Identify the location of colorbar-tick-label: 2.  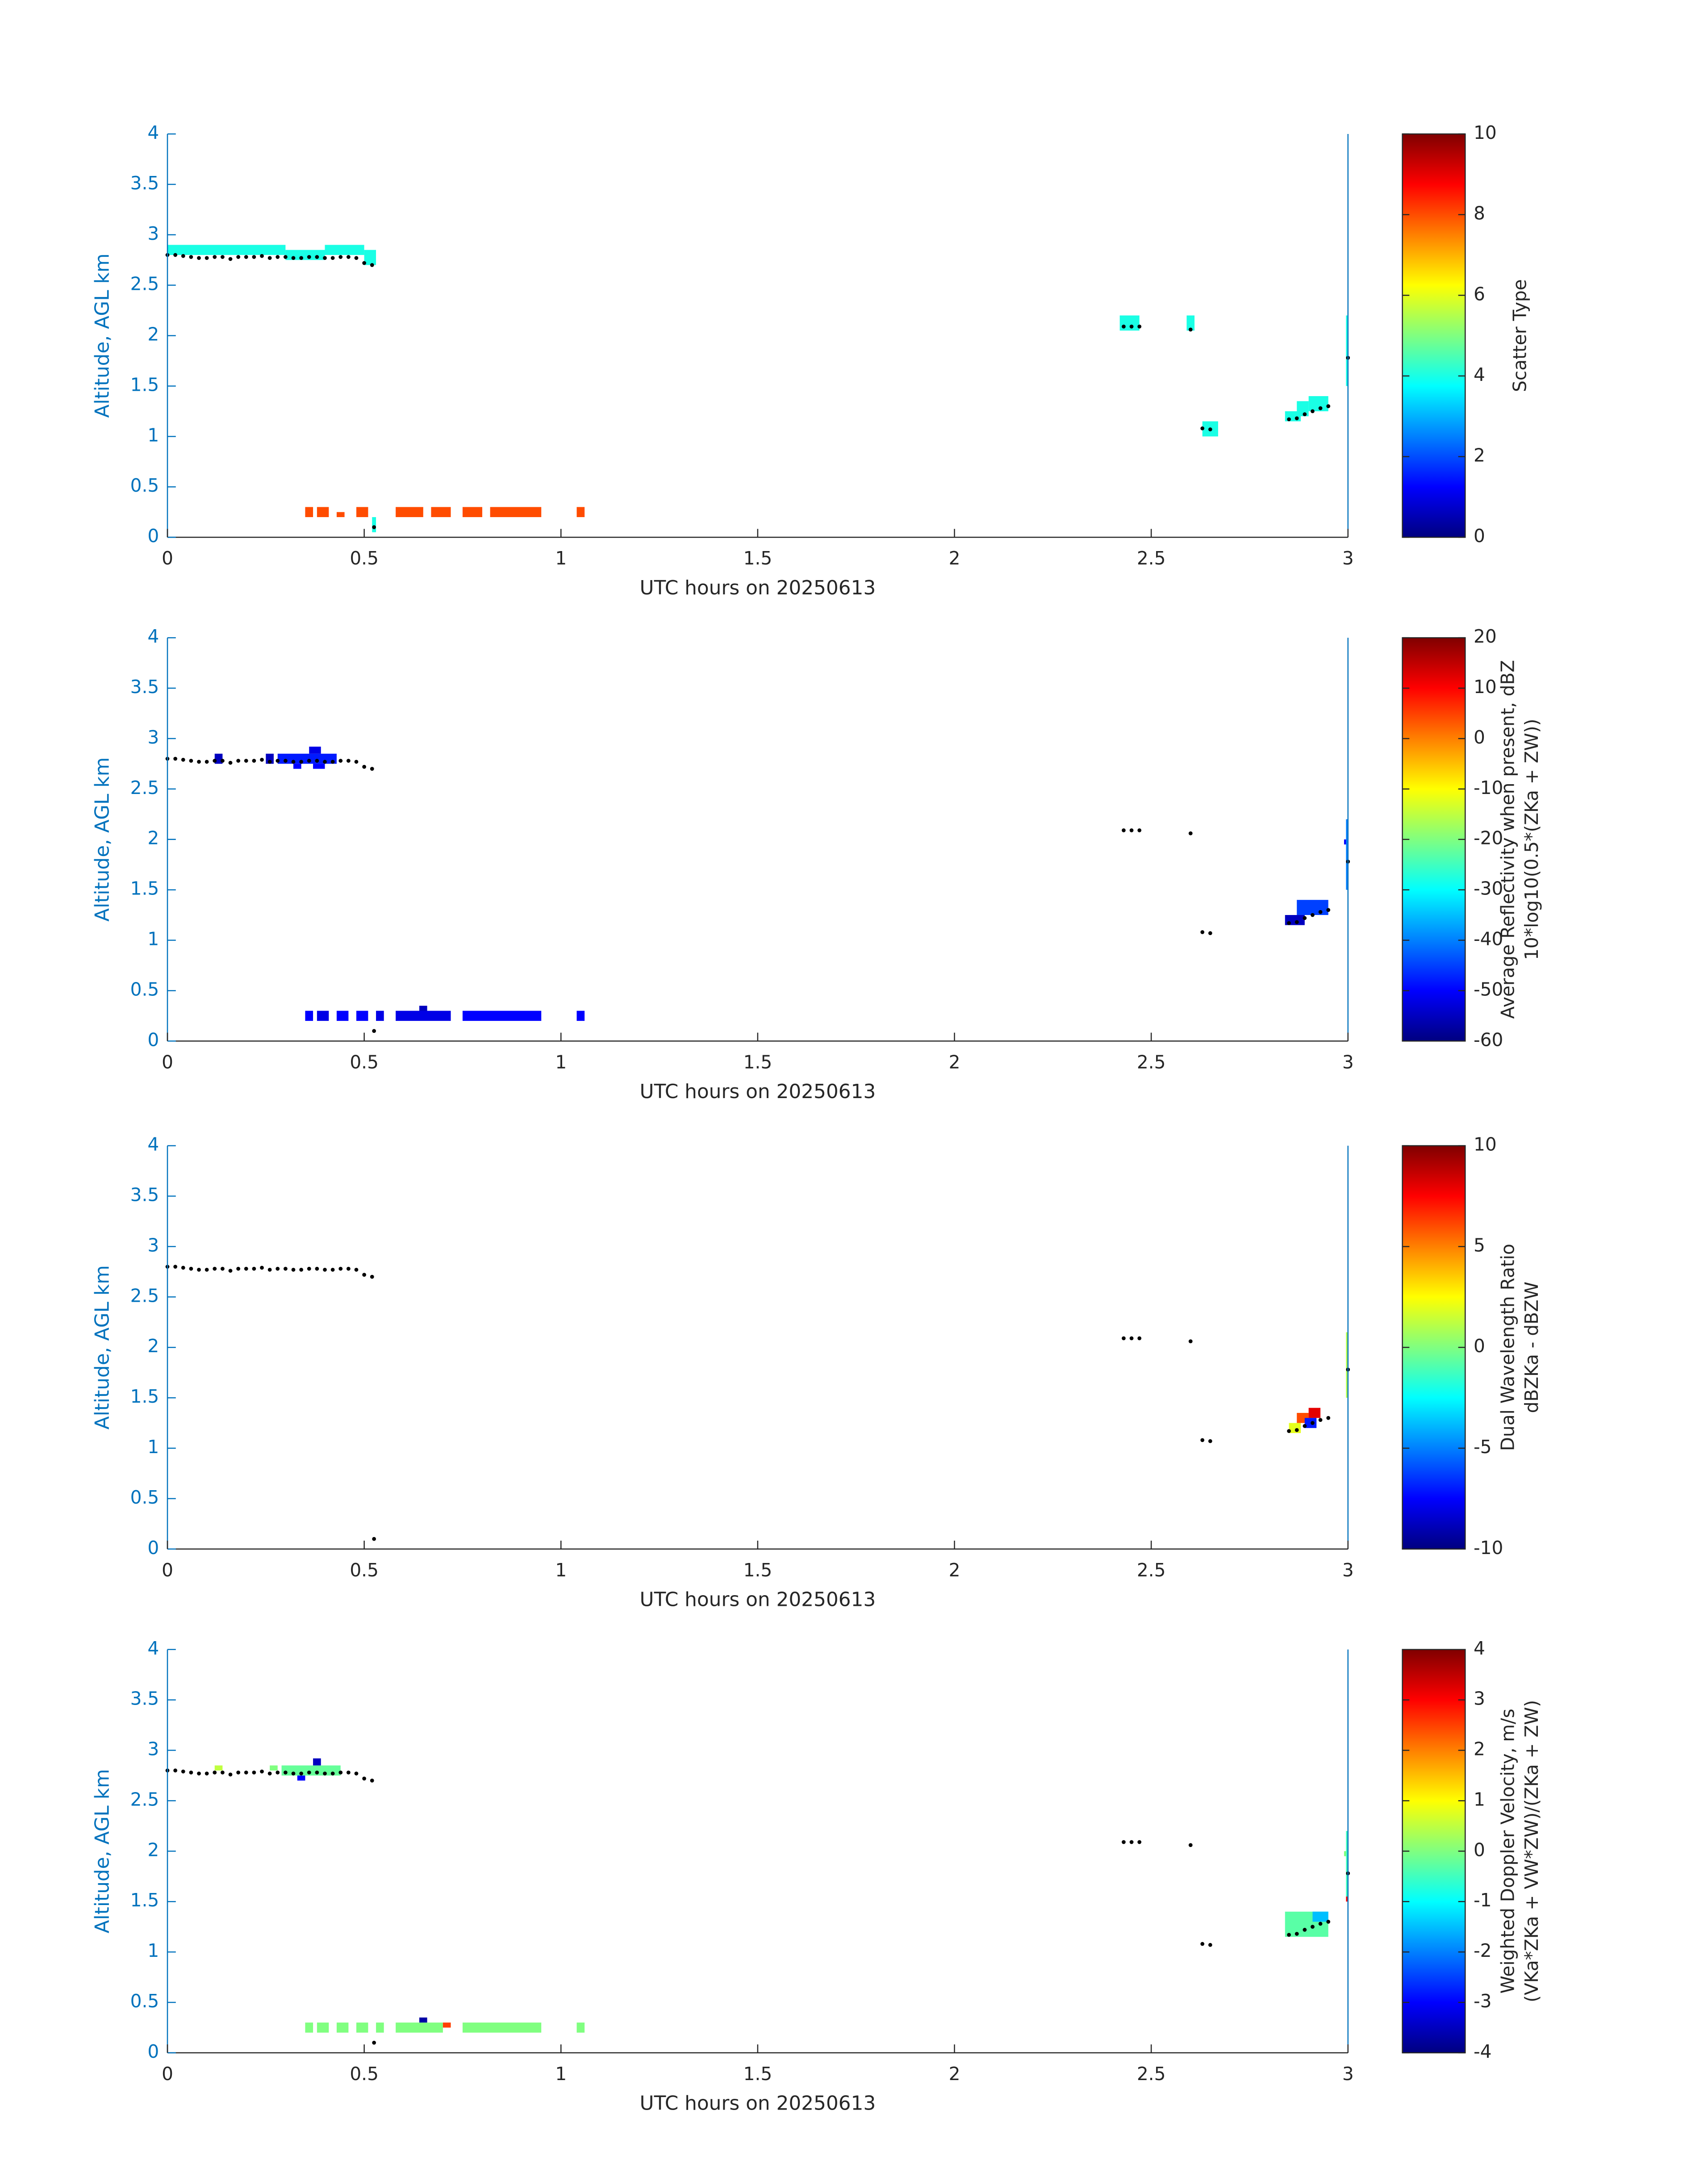
(1479, 1749).